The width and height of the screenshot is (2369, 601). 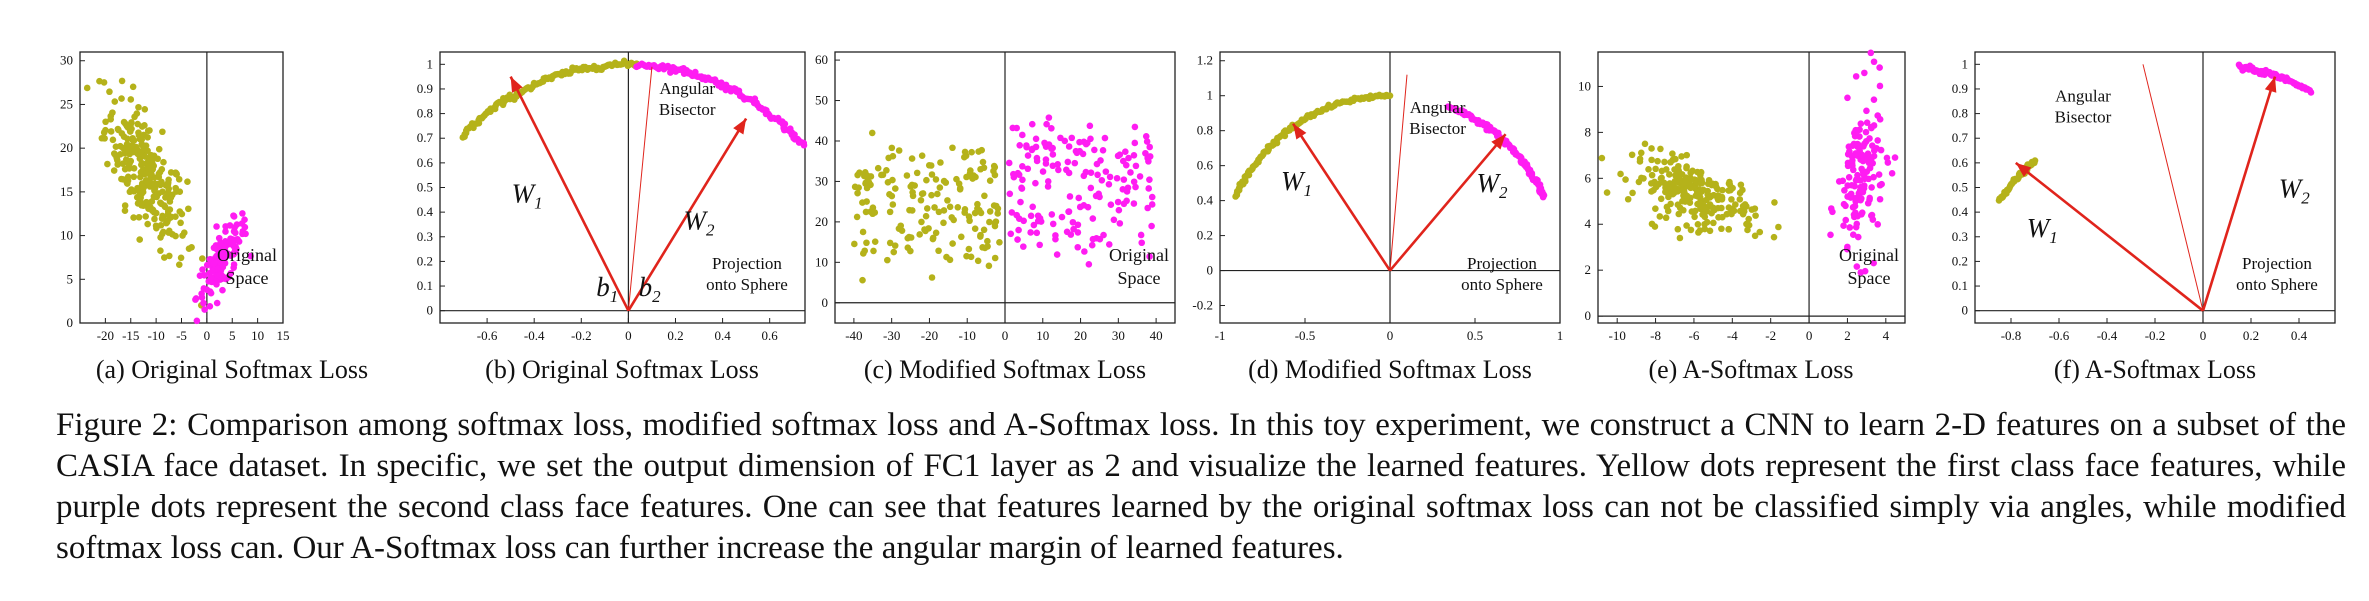 What do you see at coordinates (168, 201) in the screenshot?
I see `scatter-points` at bounding box center [168, 201].